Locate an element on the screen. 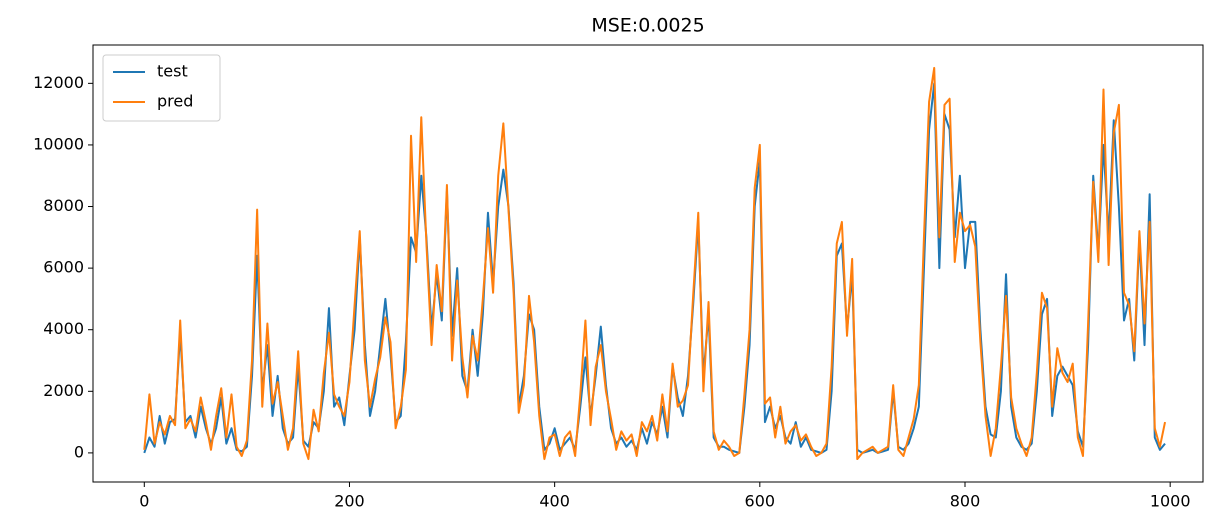 The width and height of the screenshot is (1223, 531). x-tick-label: 1000 is located at coordinates (1170, 501).